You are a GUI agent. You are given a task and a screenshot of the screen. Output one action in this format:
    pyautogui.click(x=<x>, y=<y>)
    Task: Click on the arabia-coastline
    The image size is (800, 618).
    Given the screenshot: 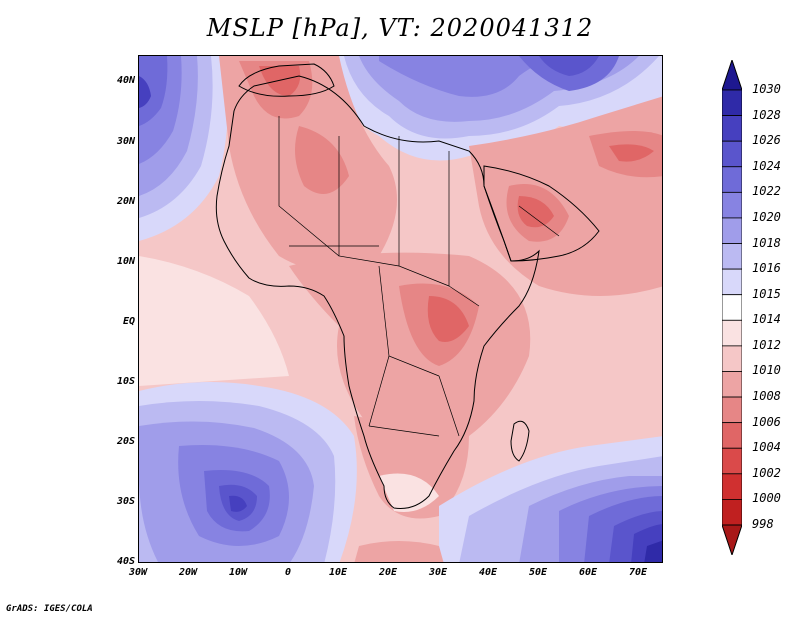 What is the action you would take?
    pyautogui.click(x=541, y=213)
    